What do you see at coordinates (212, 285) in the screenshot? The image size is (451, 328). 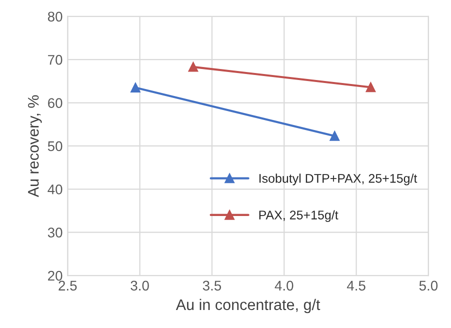 I see `x-tick-label: 3.5` at bounding box center [212, 285].